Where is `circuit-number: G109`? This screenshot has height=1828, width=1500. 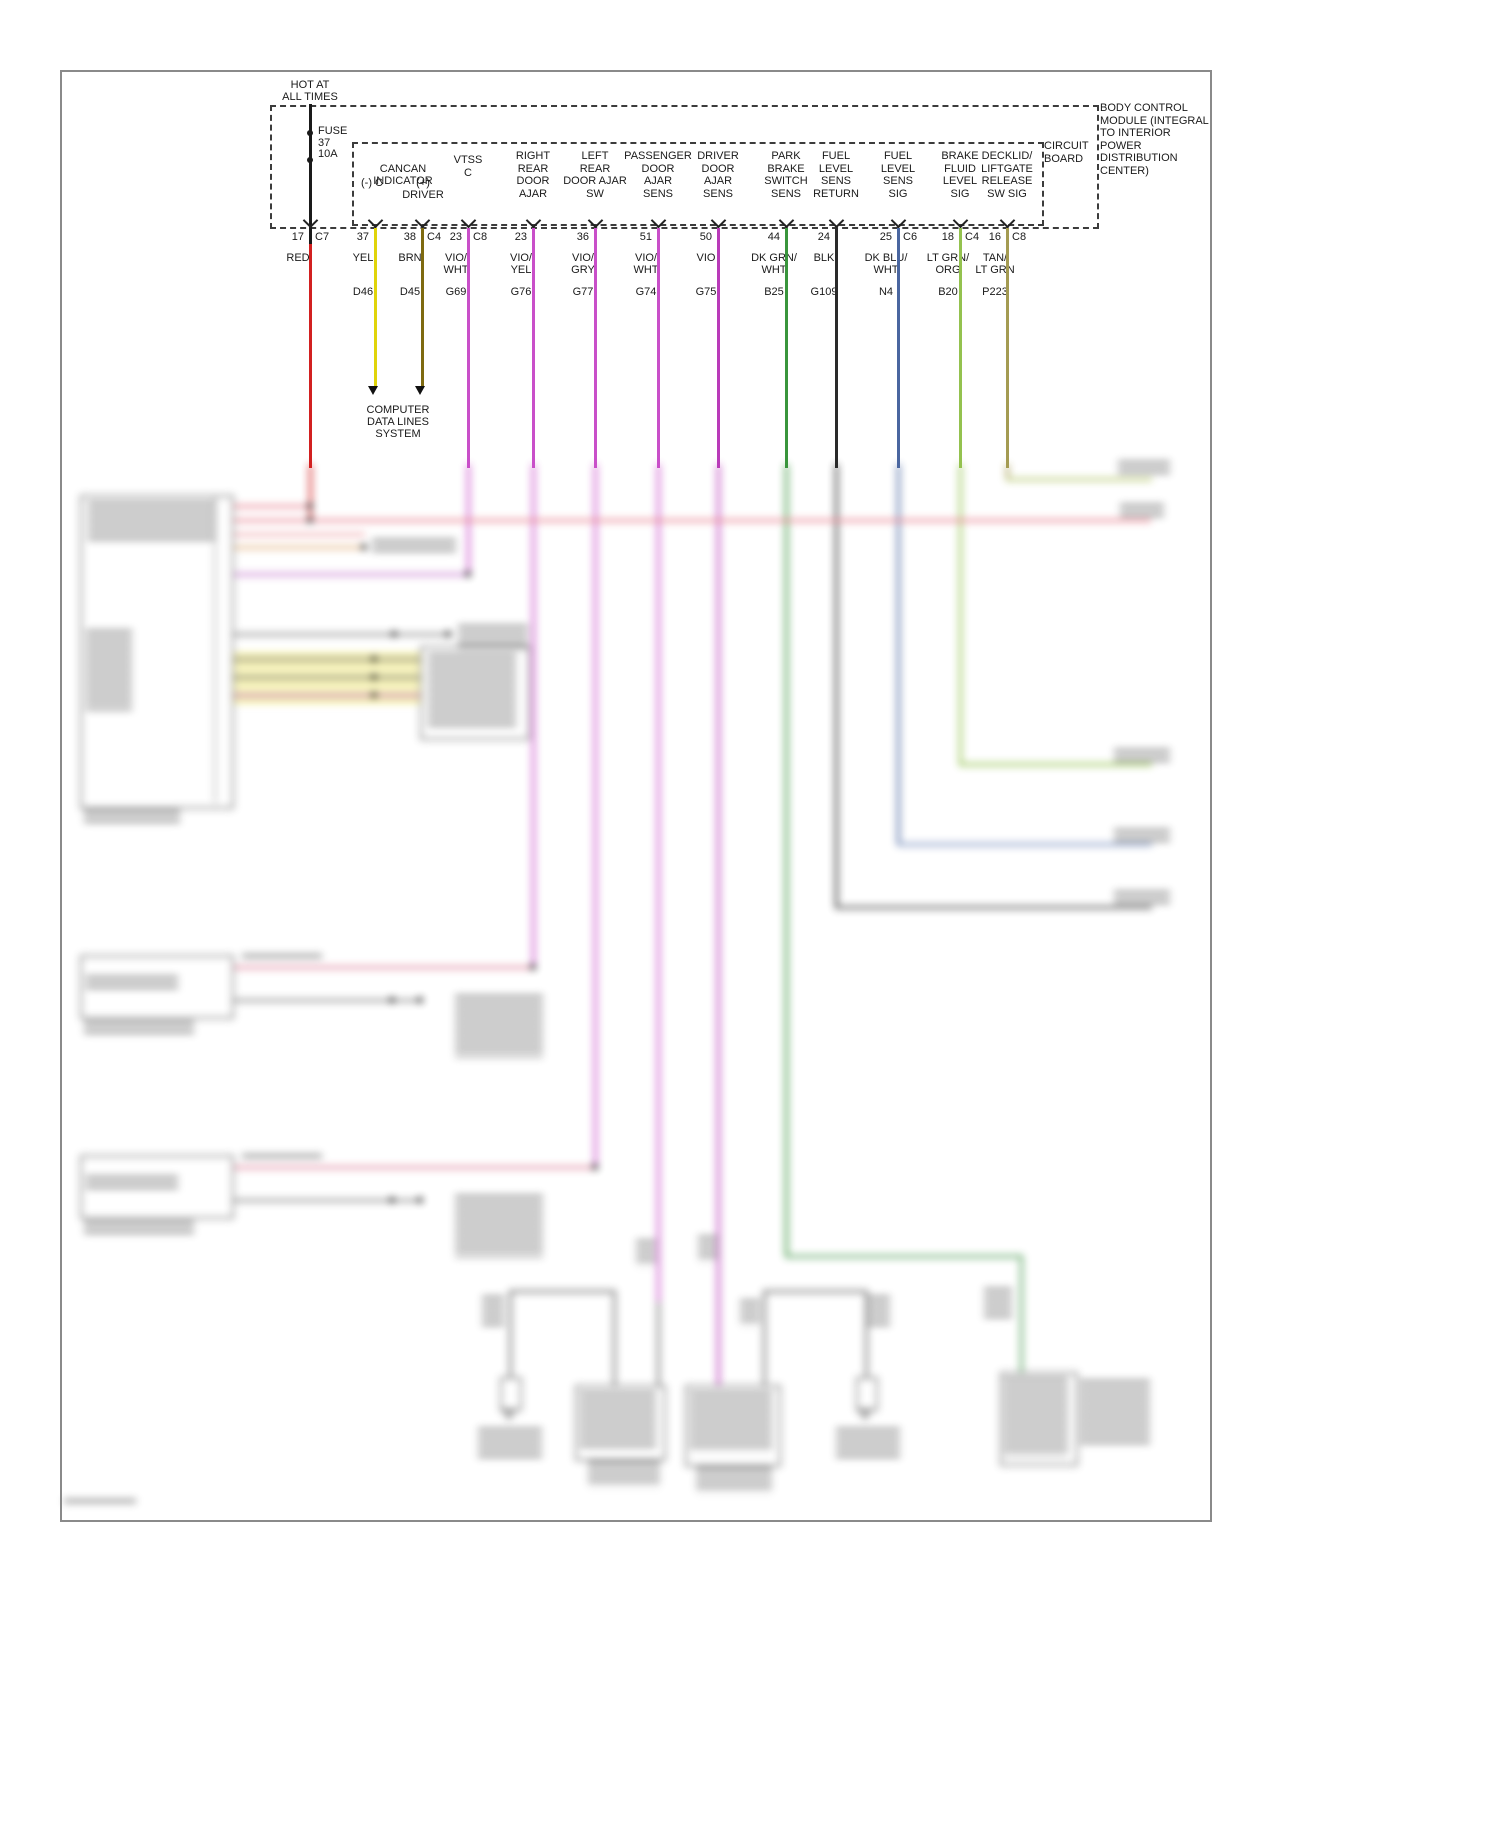
circuit-number: G109 is located at coordinates (824, 292).